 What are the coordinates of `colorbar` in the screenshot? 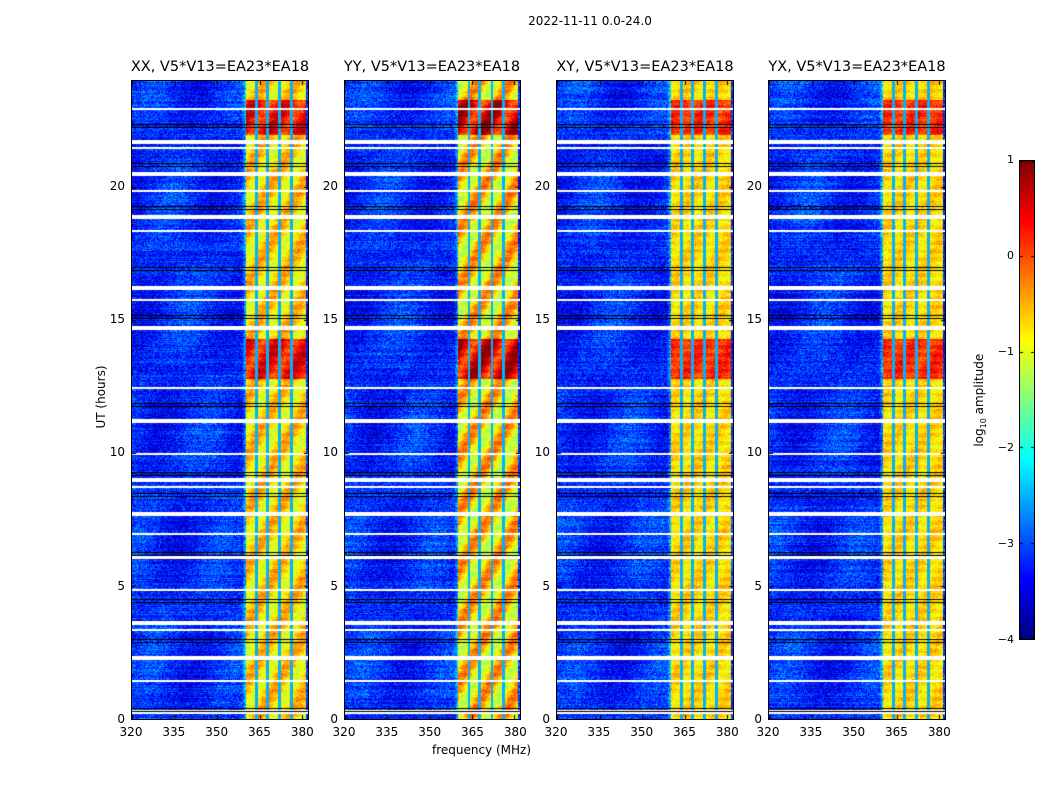 It's located at (1027, 400).